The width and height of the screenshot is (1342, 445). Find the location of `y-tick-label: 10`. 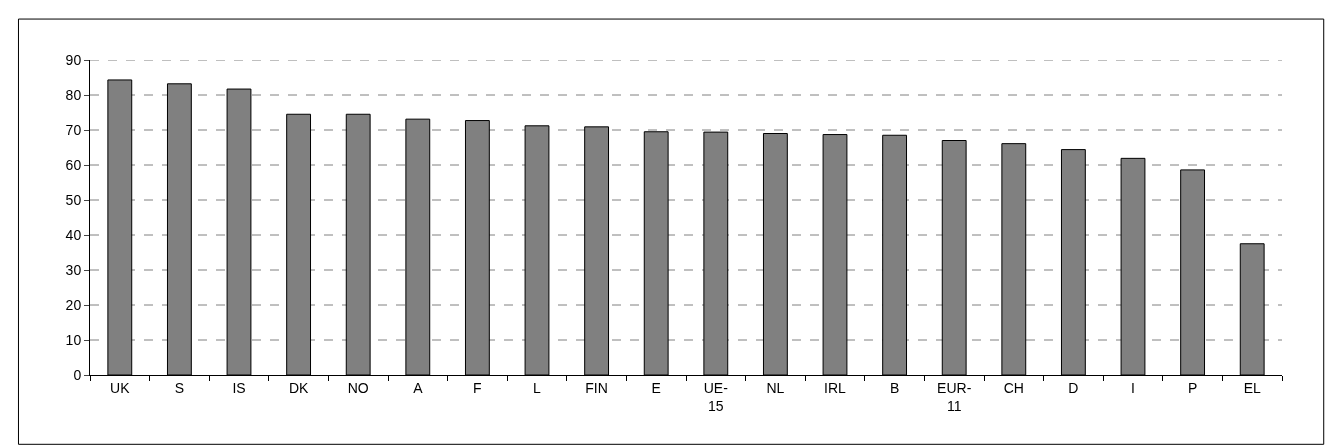

y-tick-label: 10 is located at coordinates (73, 339).